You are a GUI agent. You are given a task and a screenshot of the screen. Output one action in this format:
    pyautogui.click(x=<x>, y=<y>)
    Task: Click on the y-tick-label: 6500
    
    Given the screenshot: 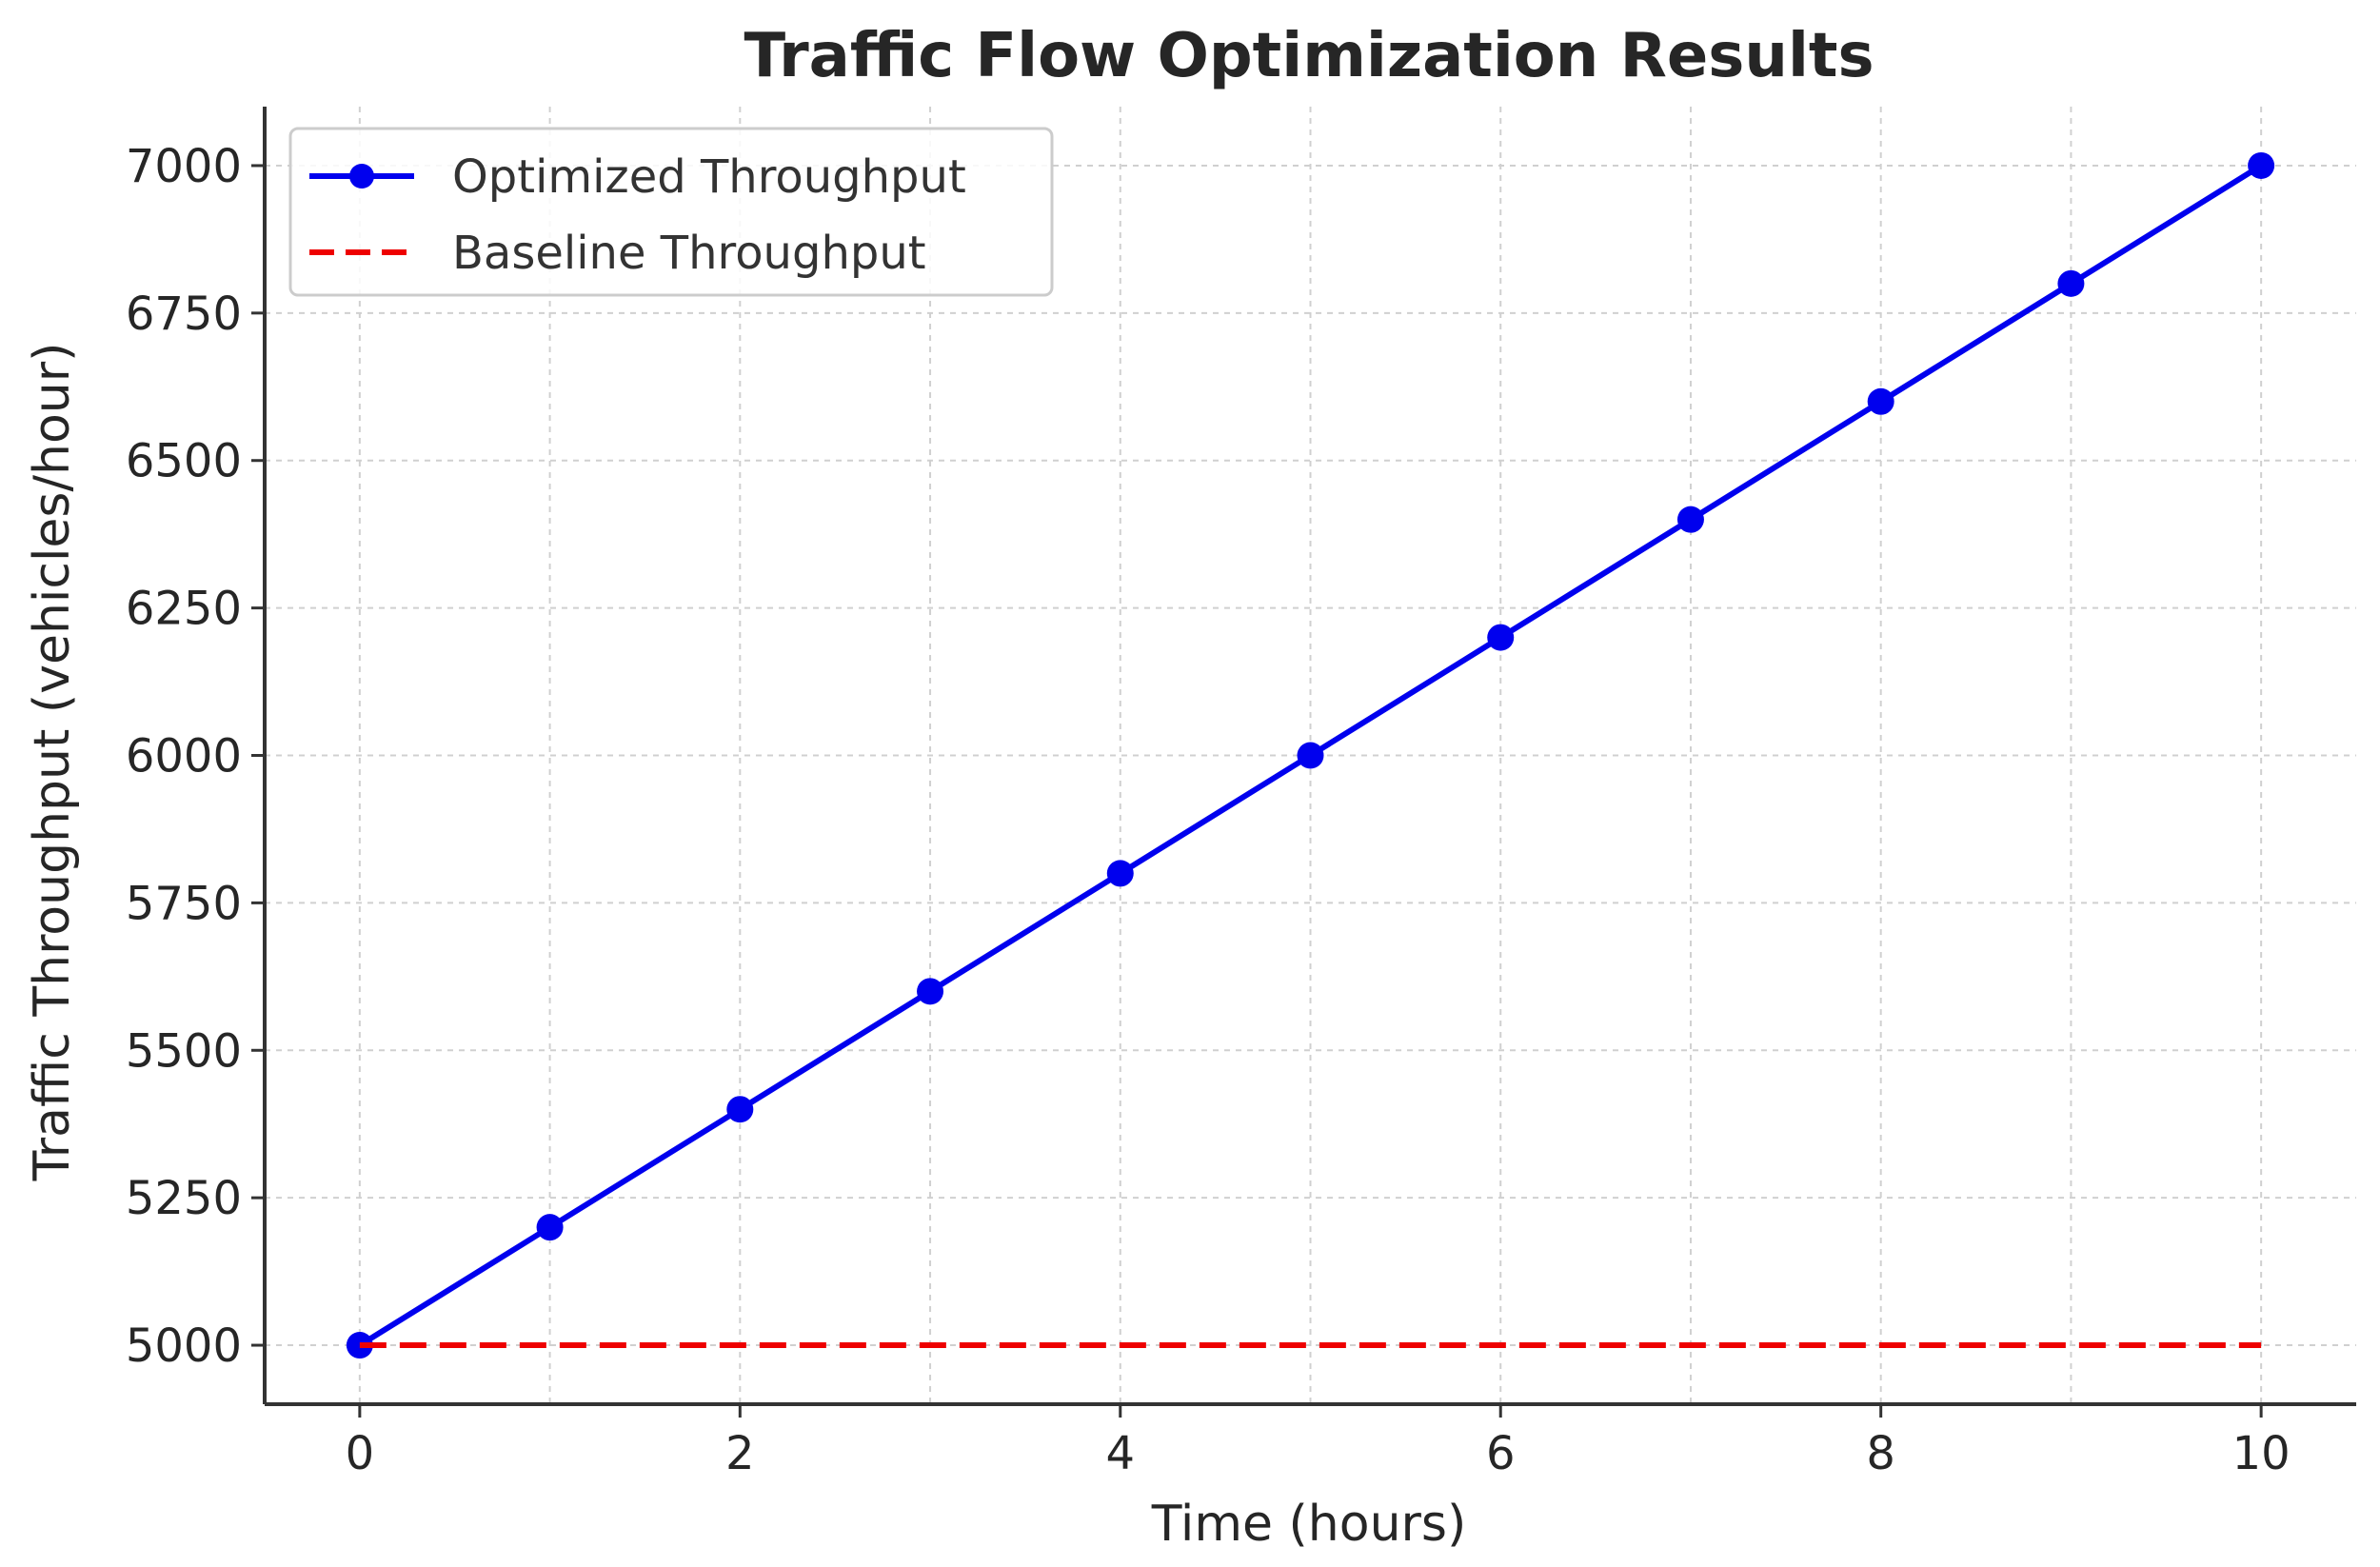 What is the action you would take?
    pyautogui.click(x=184, y=461)
    